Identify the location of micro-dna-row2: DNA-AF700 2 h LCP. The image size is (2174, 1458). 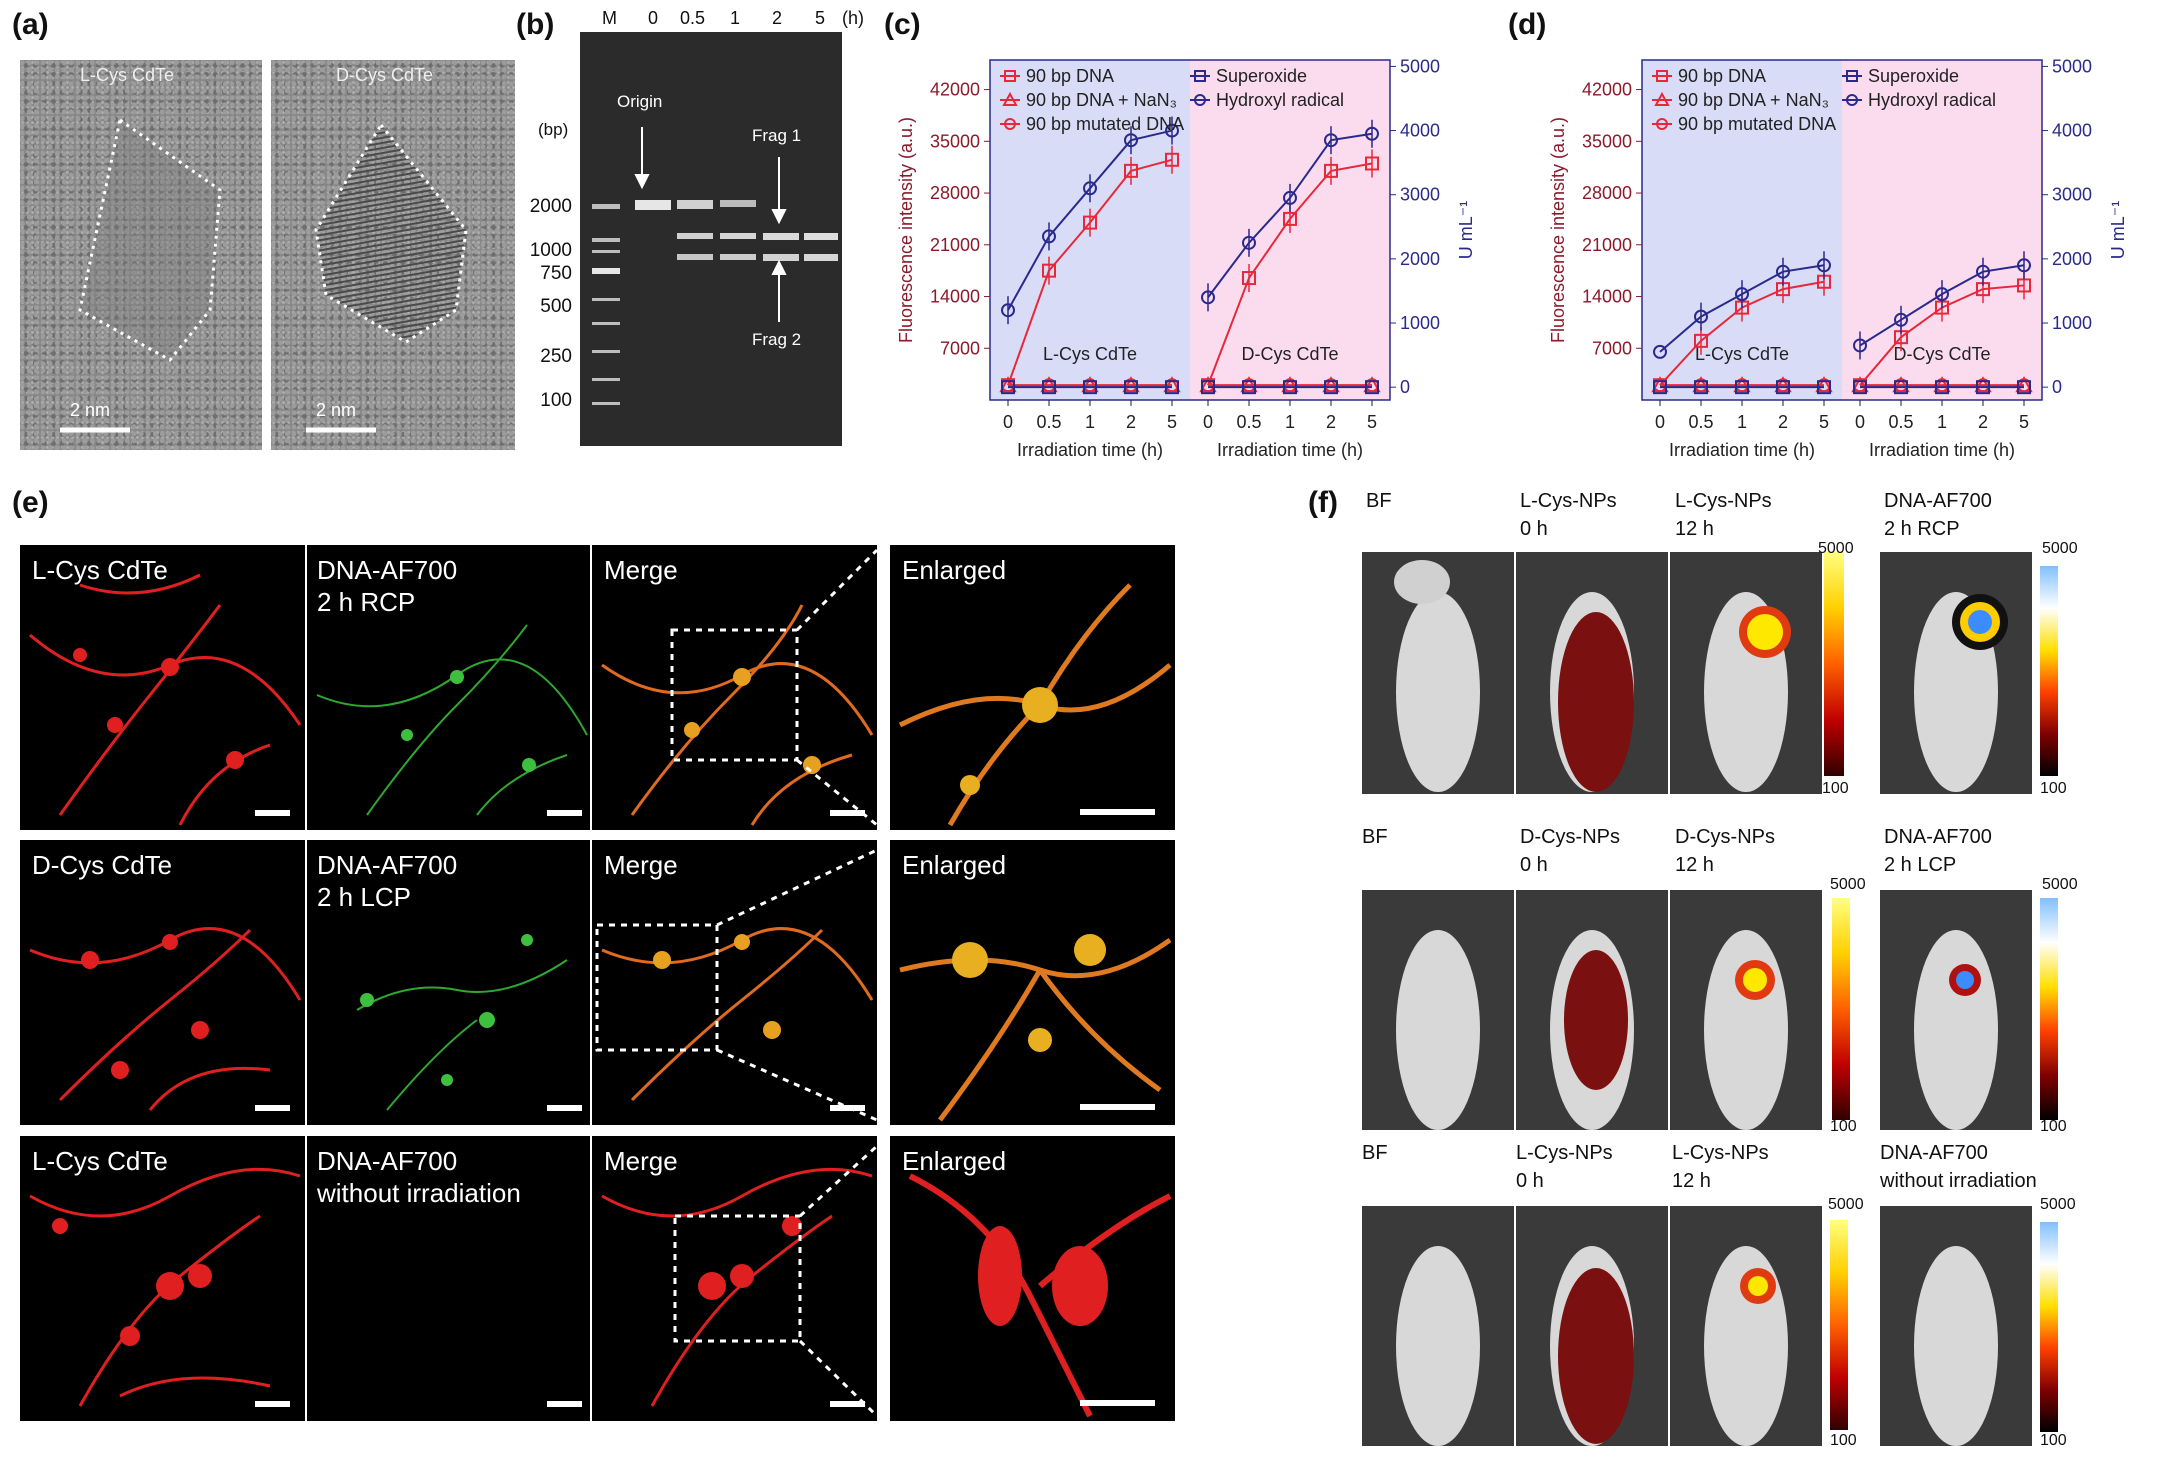
(448, 982).